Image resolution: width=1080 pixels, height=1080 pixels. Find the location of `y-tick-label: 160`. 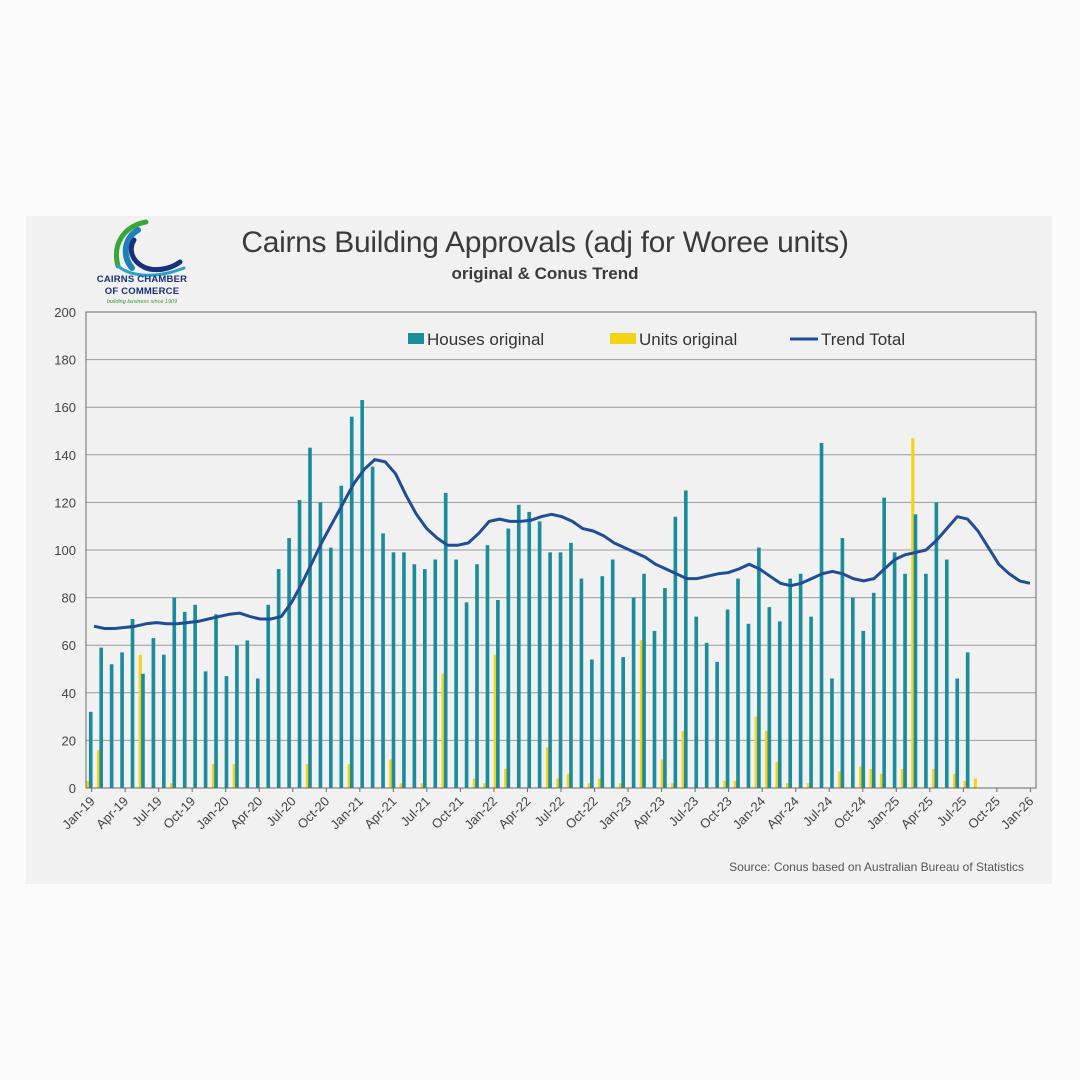

y-tick-label: 160 is located at coordinates (65, 407).